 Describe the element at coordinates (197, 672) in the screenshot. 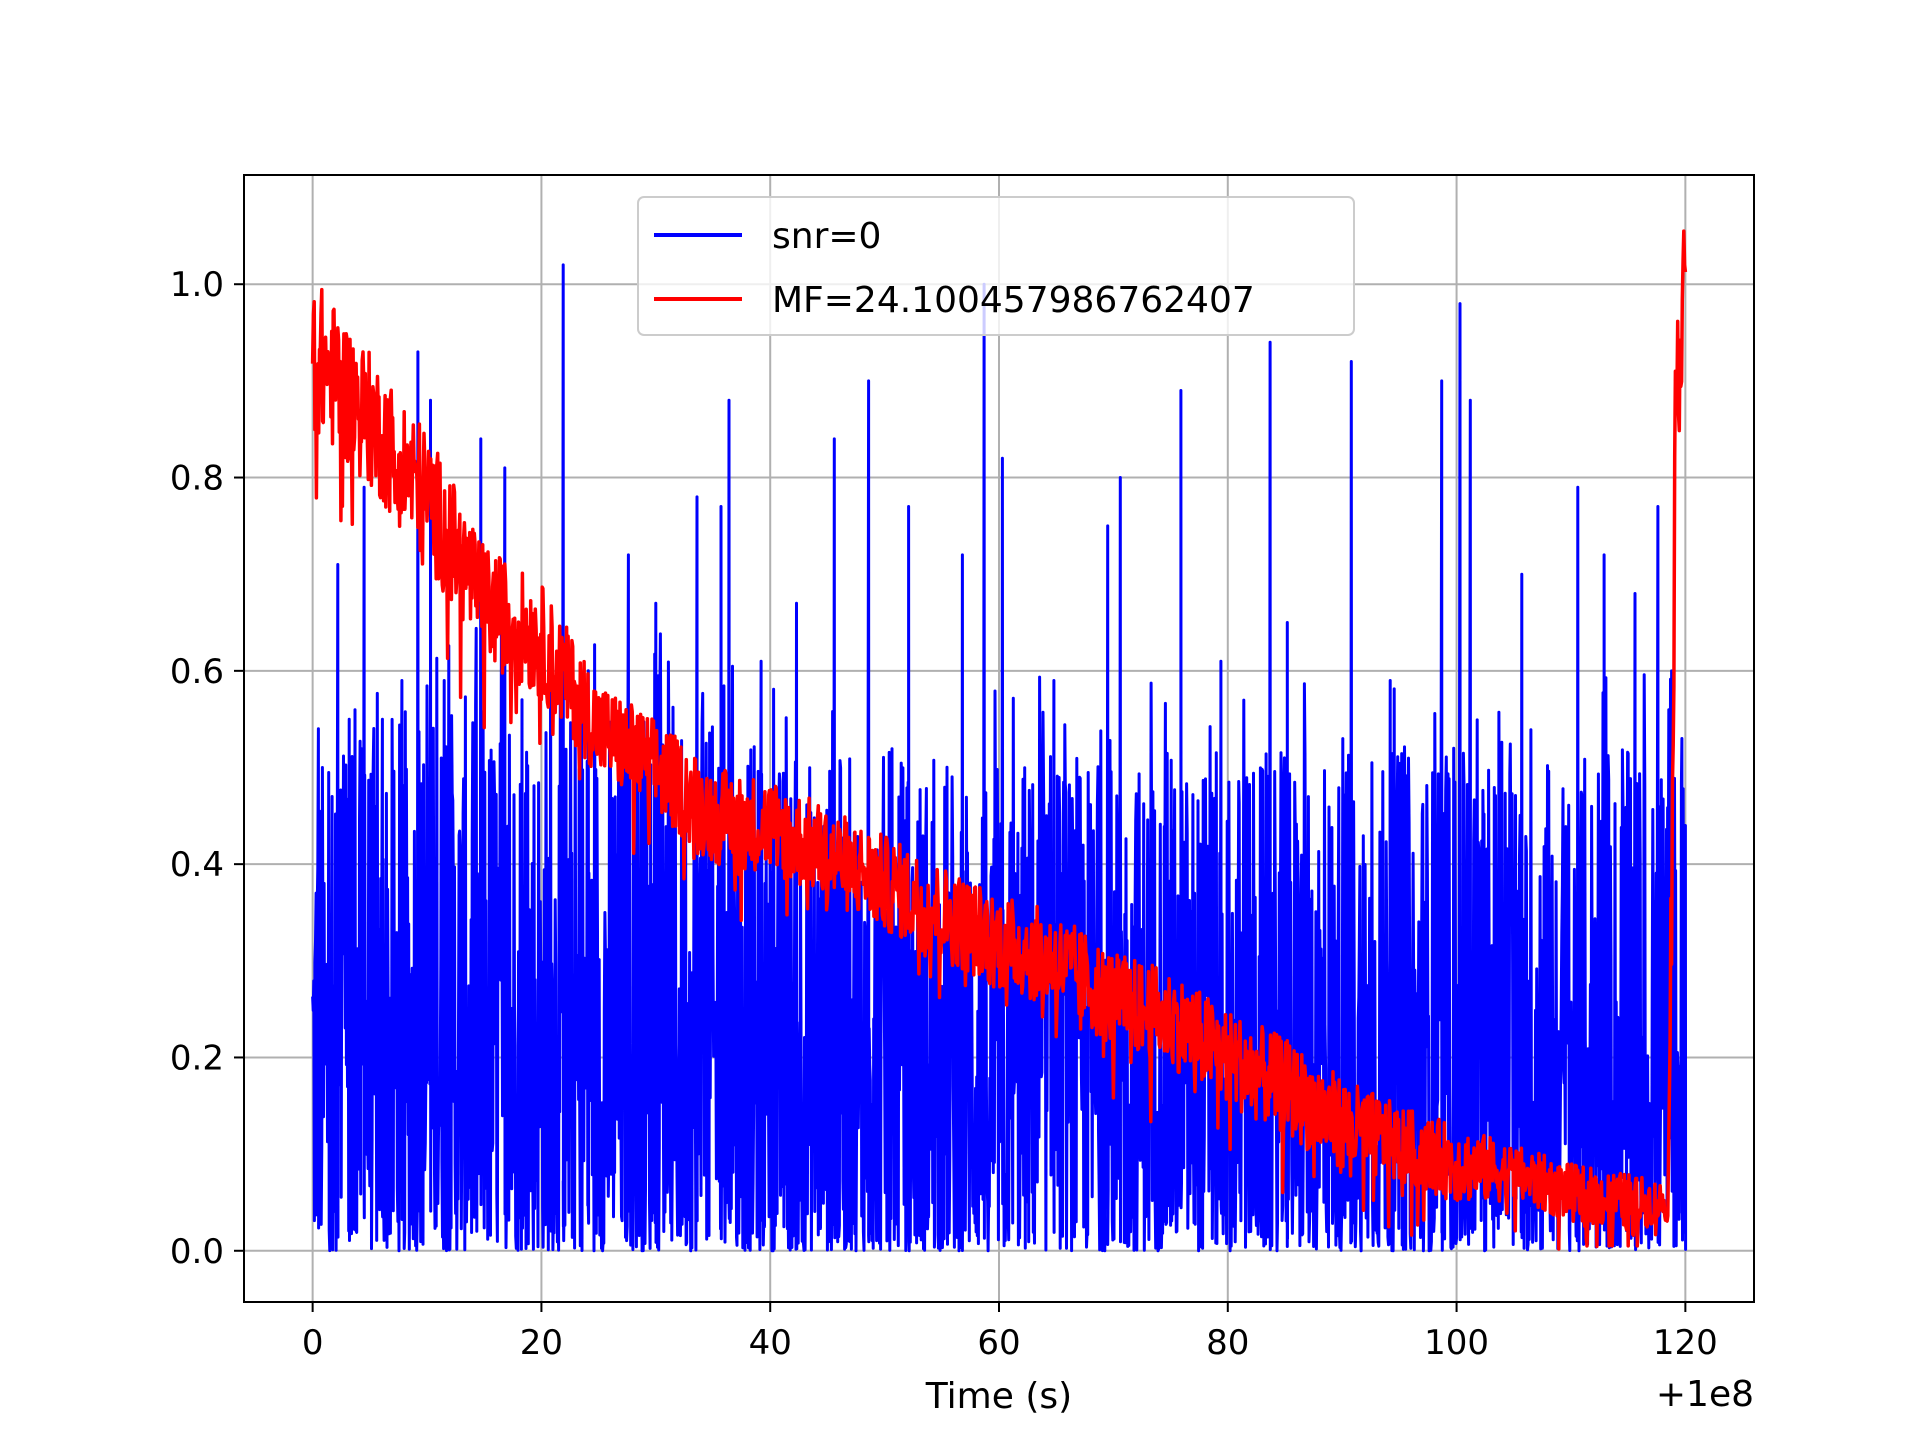

I see `y-tick-label: 0.6` at that location.